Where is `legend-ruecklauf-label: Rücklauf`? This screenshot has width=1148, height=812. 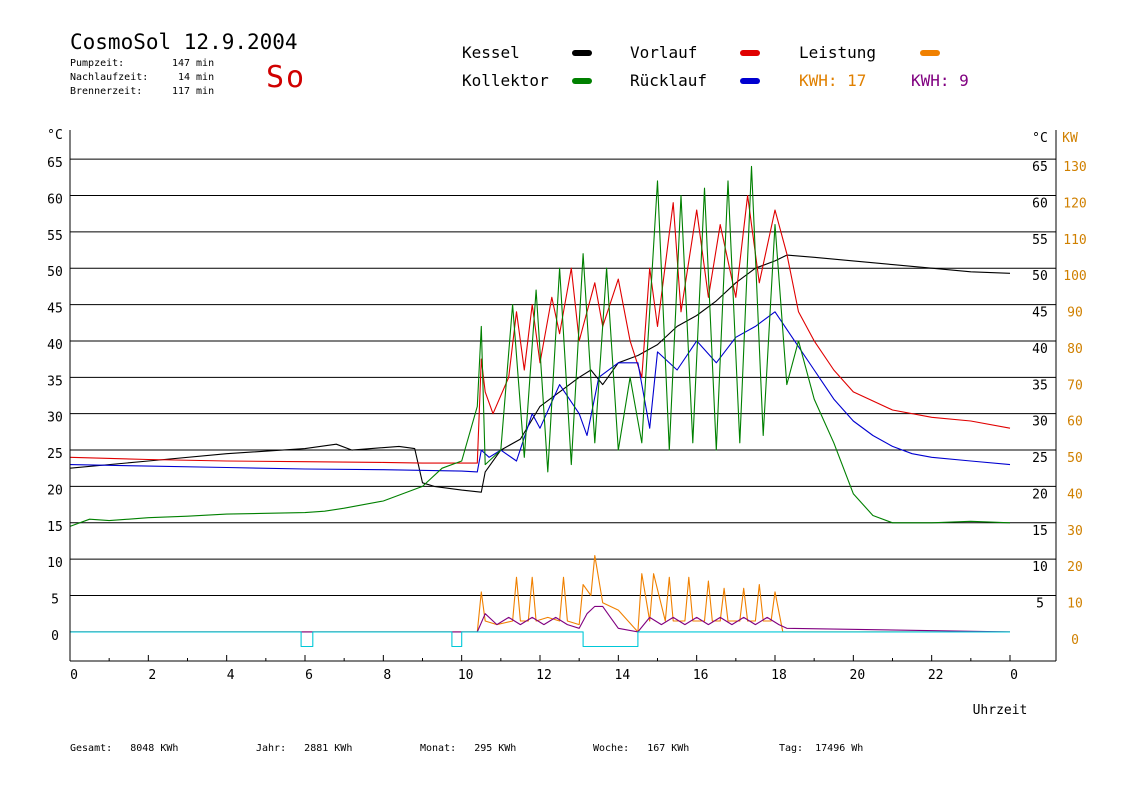
legend-ruecklauf-label: Rücklauf is located at coordinates (669, 80).